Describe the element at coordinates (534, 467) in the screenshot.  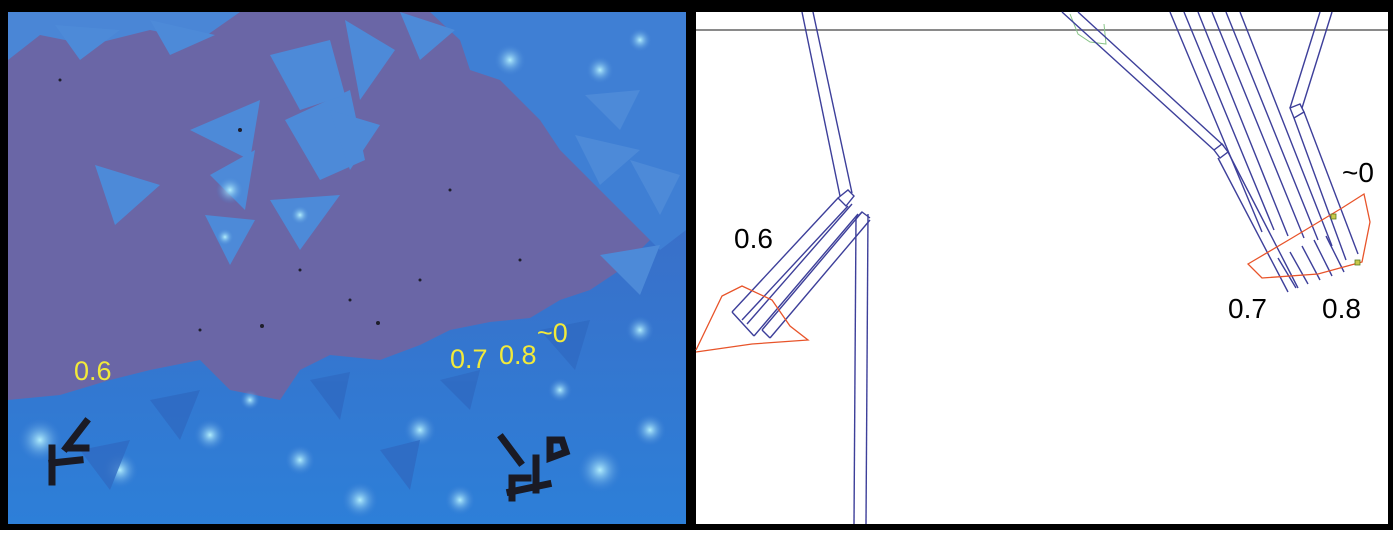
I see `alignment-marker-right` at that location.